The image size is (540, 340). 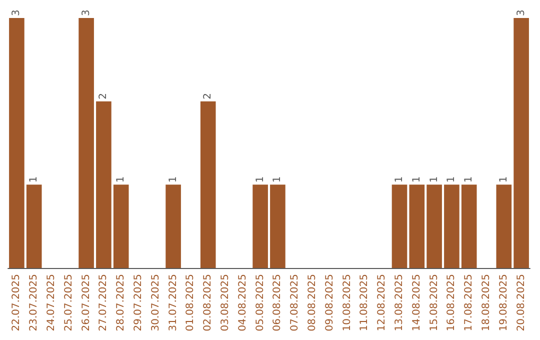 What do you see at coordinates (208, 303) in the screenshot?
I see `x-tick-label: 02.08.2025` at bounding box center [208, 303].